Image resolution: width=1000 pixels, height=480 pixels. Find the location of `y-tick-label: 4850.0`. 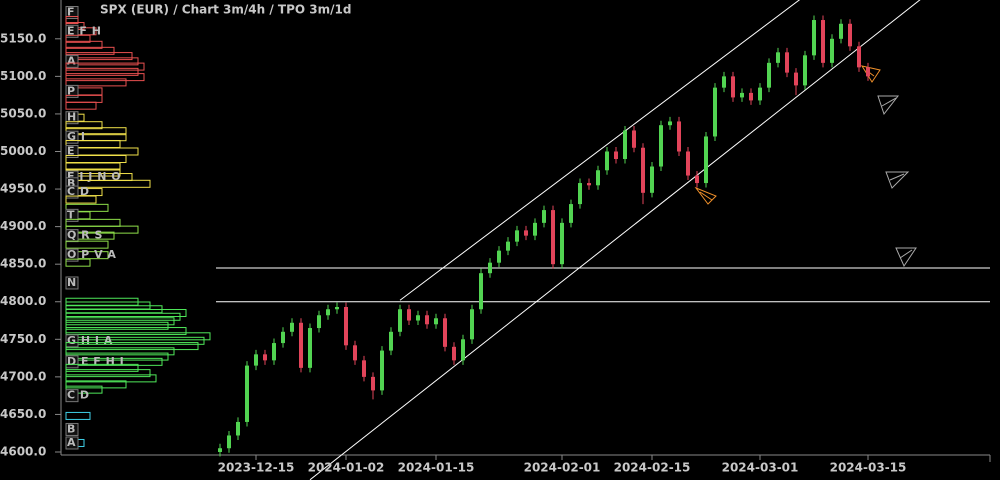

y-tick-label: 4850.0 is located at coordinates (23, 264).